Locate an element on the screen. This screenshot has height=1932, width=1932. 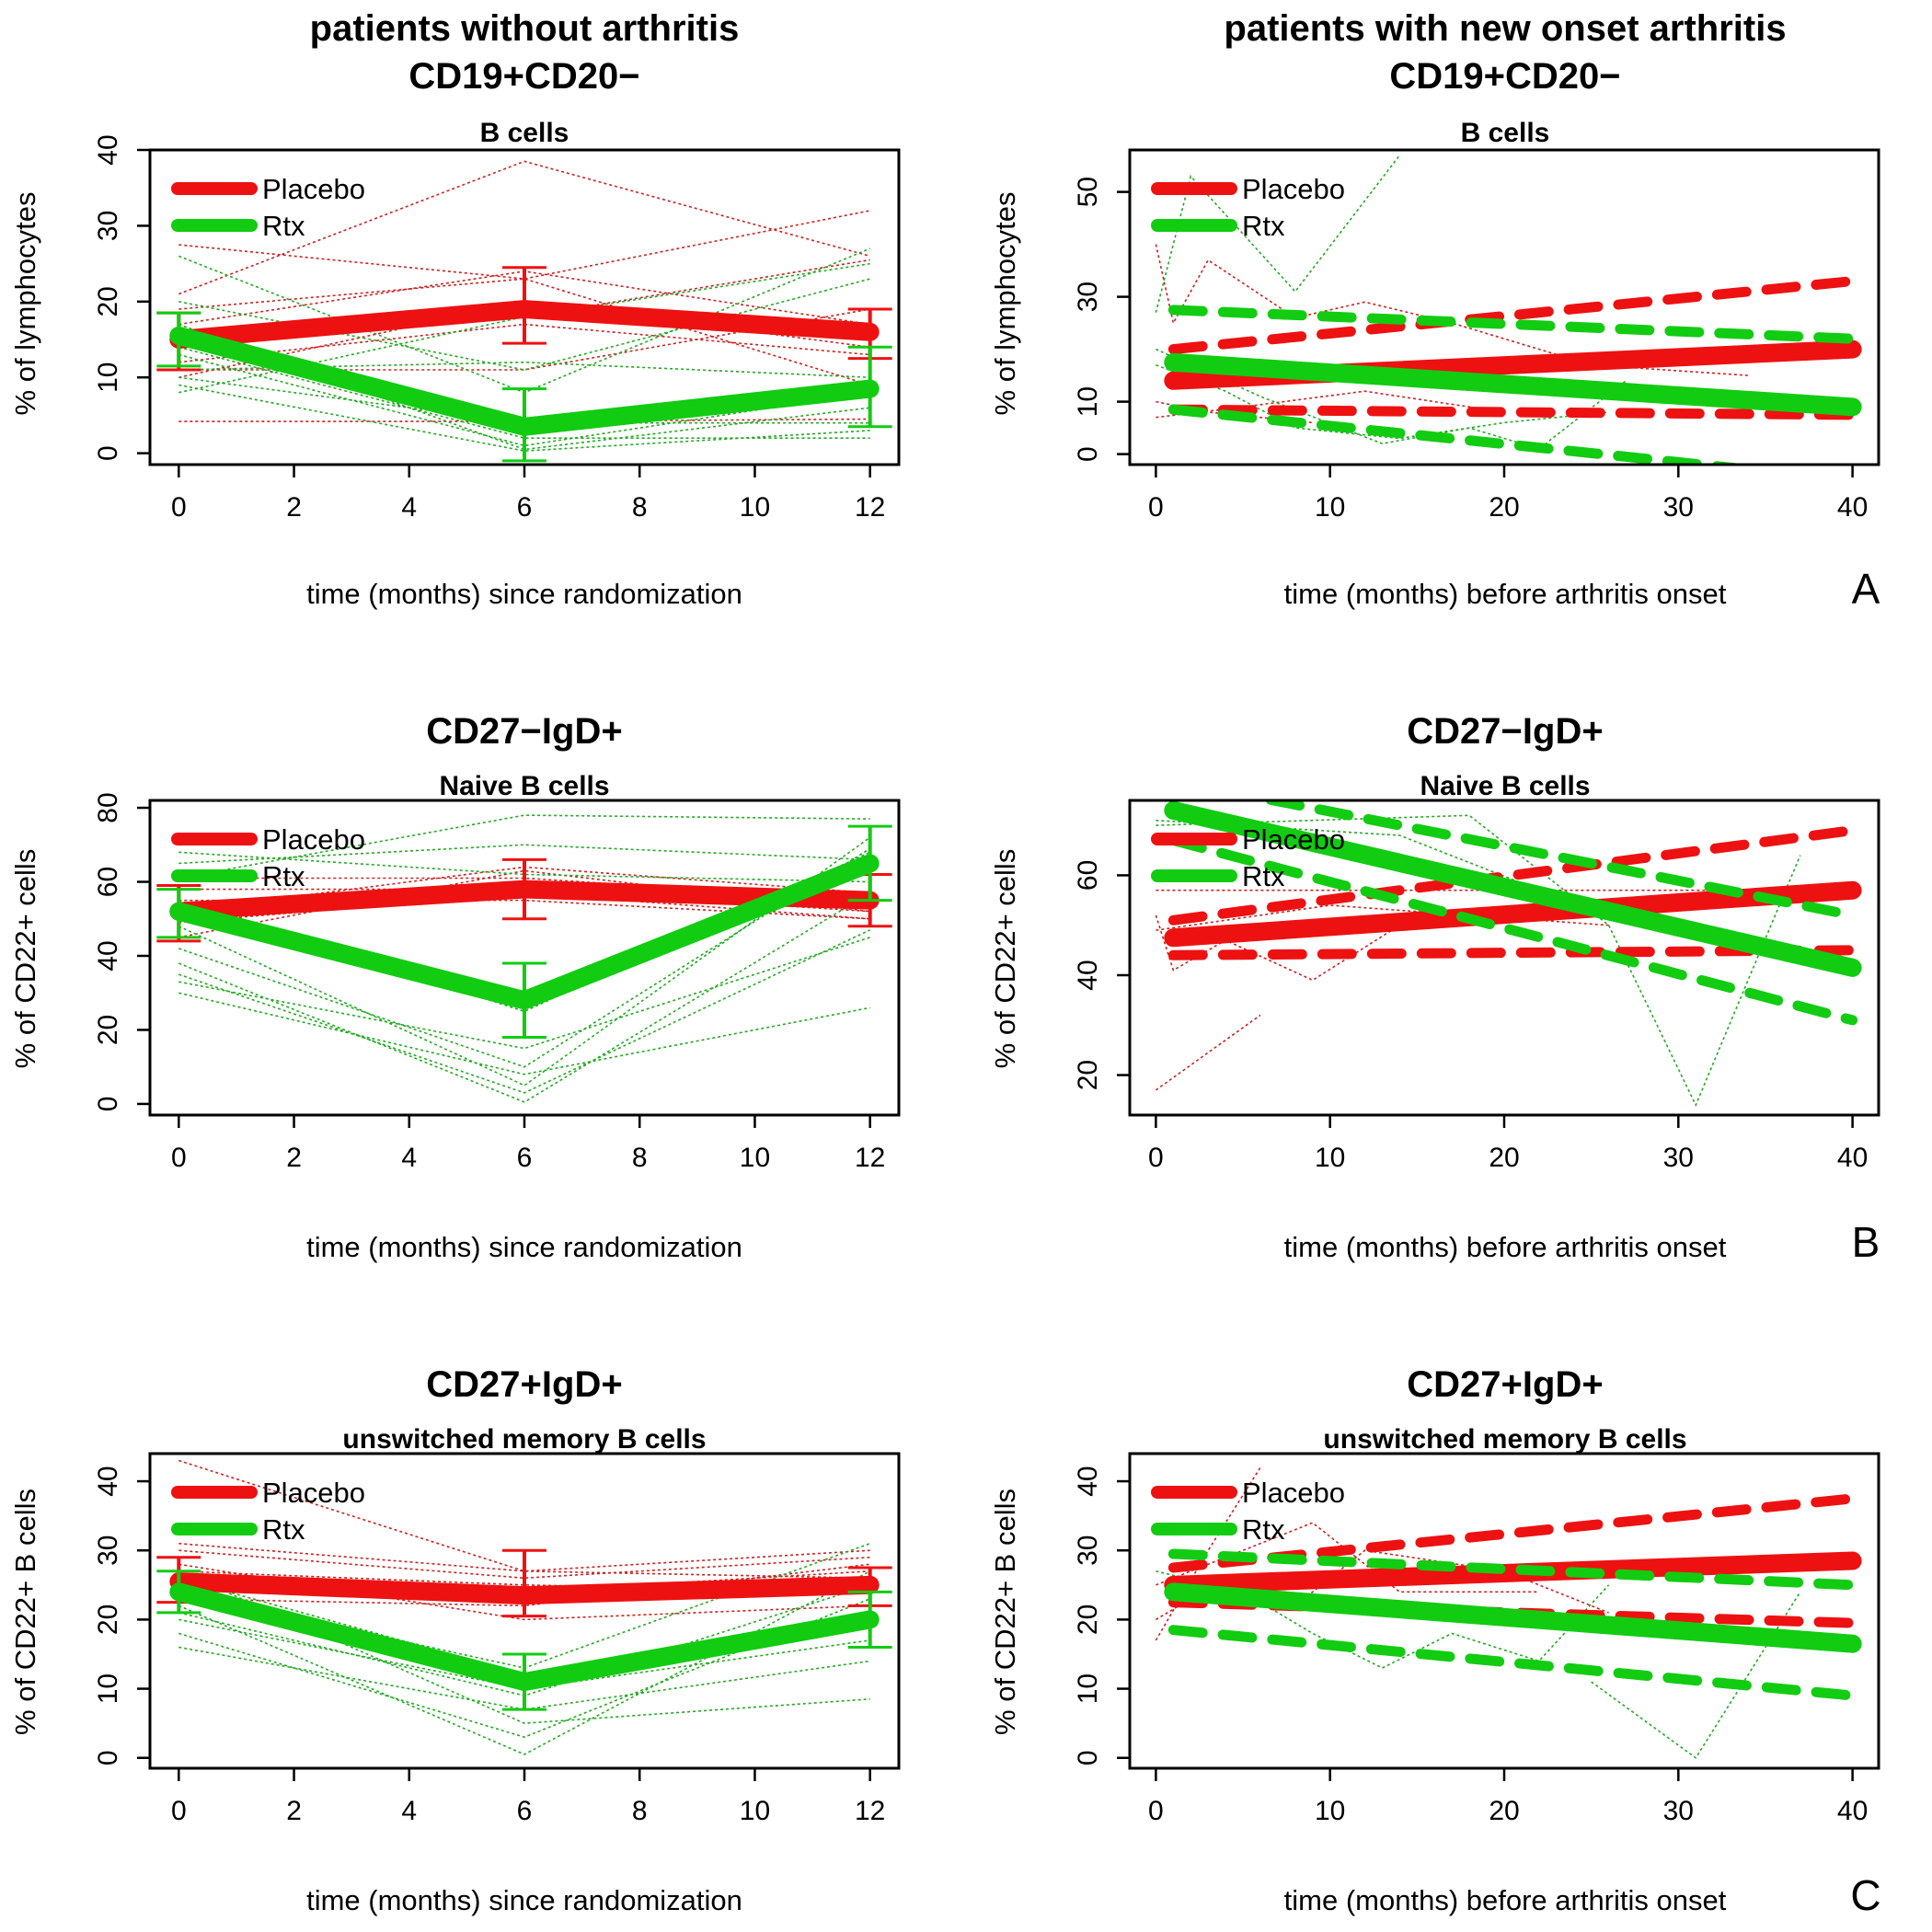
plot-area: 0 2 4 6 8 10 12 0 10 20 30 40 Placebo Rtx is located at coordinates (497, 328).